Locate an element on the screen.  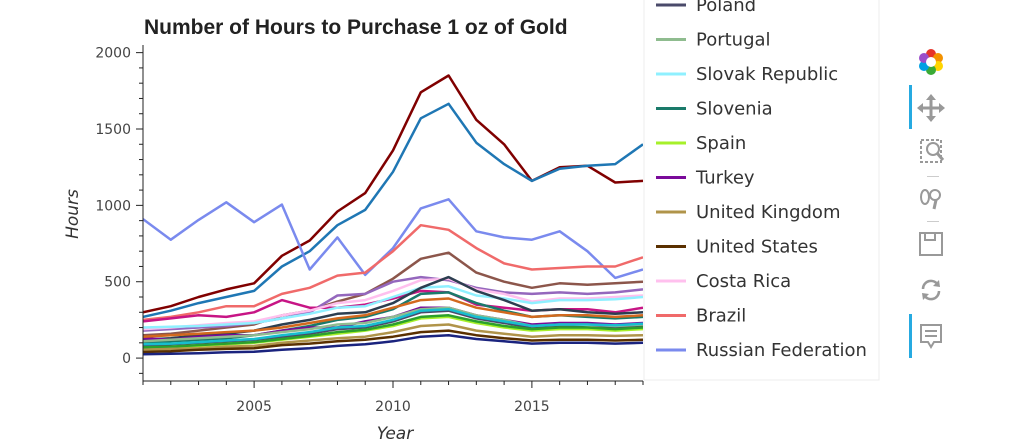
legend-item: United Kingdom is located at coordinates (748, 212).